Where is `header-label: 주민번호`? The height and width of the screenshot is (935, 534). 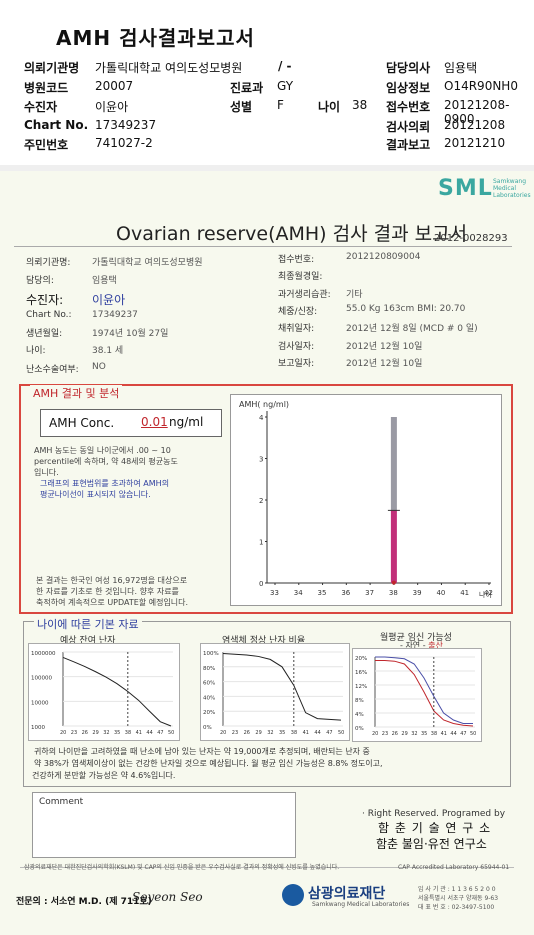
header-label: 주민번호 is located at coordinates (46, 145).